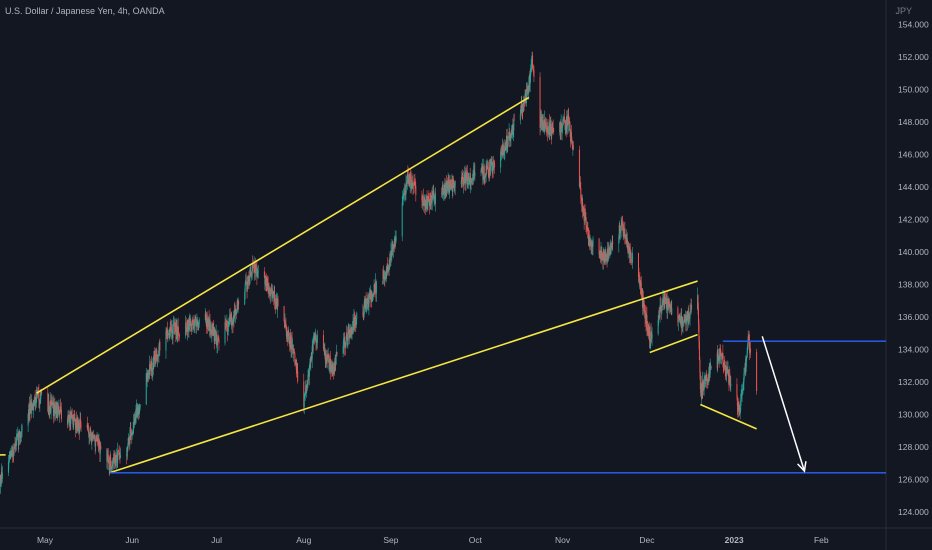 The image size is (932, 550). Describe the element at coordinates (45, 540) in the screenshot. I see `time-tick-label: May` at that location.